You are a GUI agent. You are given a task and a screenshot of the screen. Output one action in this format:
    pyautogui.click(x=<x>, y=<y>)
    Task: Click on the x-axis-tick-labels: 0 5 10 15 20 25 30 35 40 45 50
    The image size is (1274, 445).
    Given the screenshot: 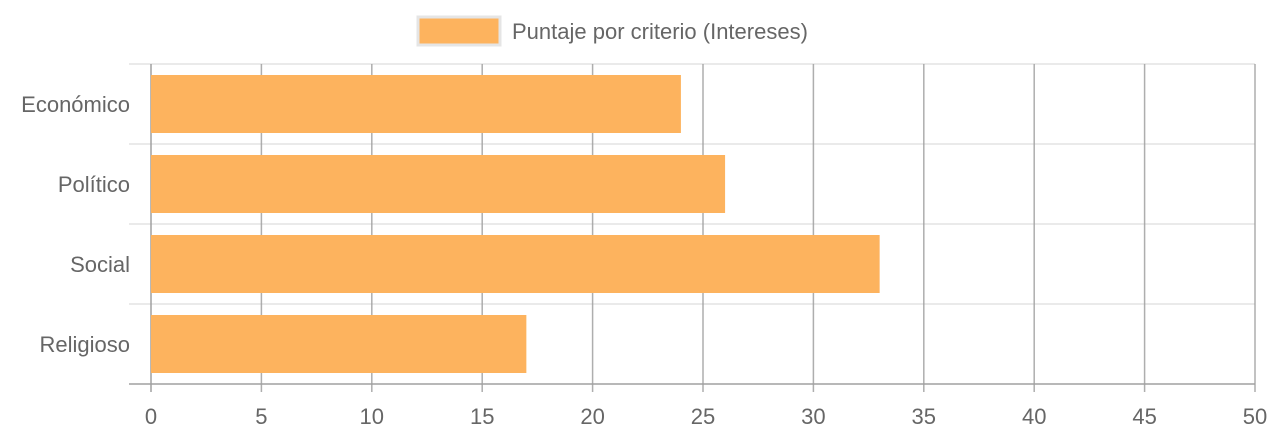 What is the action you would take?
    pyautogui.click(x=706, y=416)
    